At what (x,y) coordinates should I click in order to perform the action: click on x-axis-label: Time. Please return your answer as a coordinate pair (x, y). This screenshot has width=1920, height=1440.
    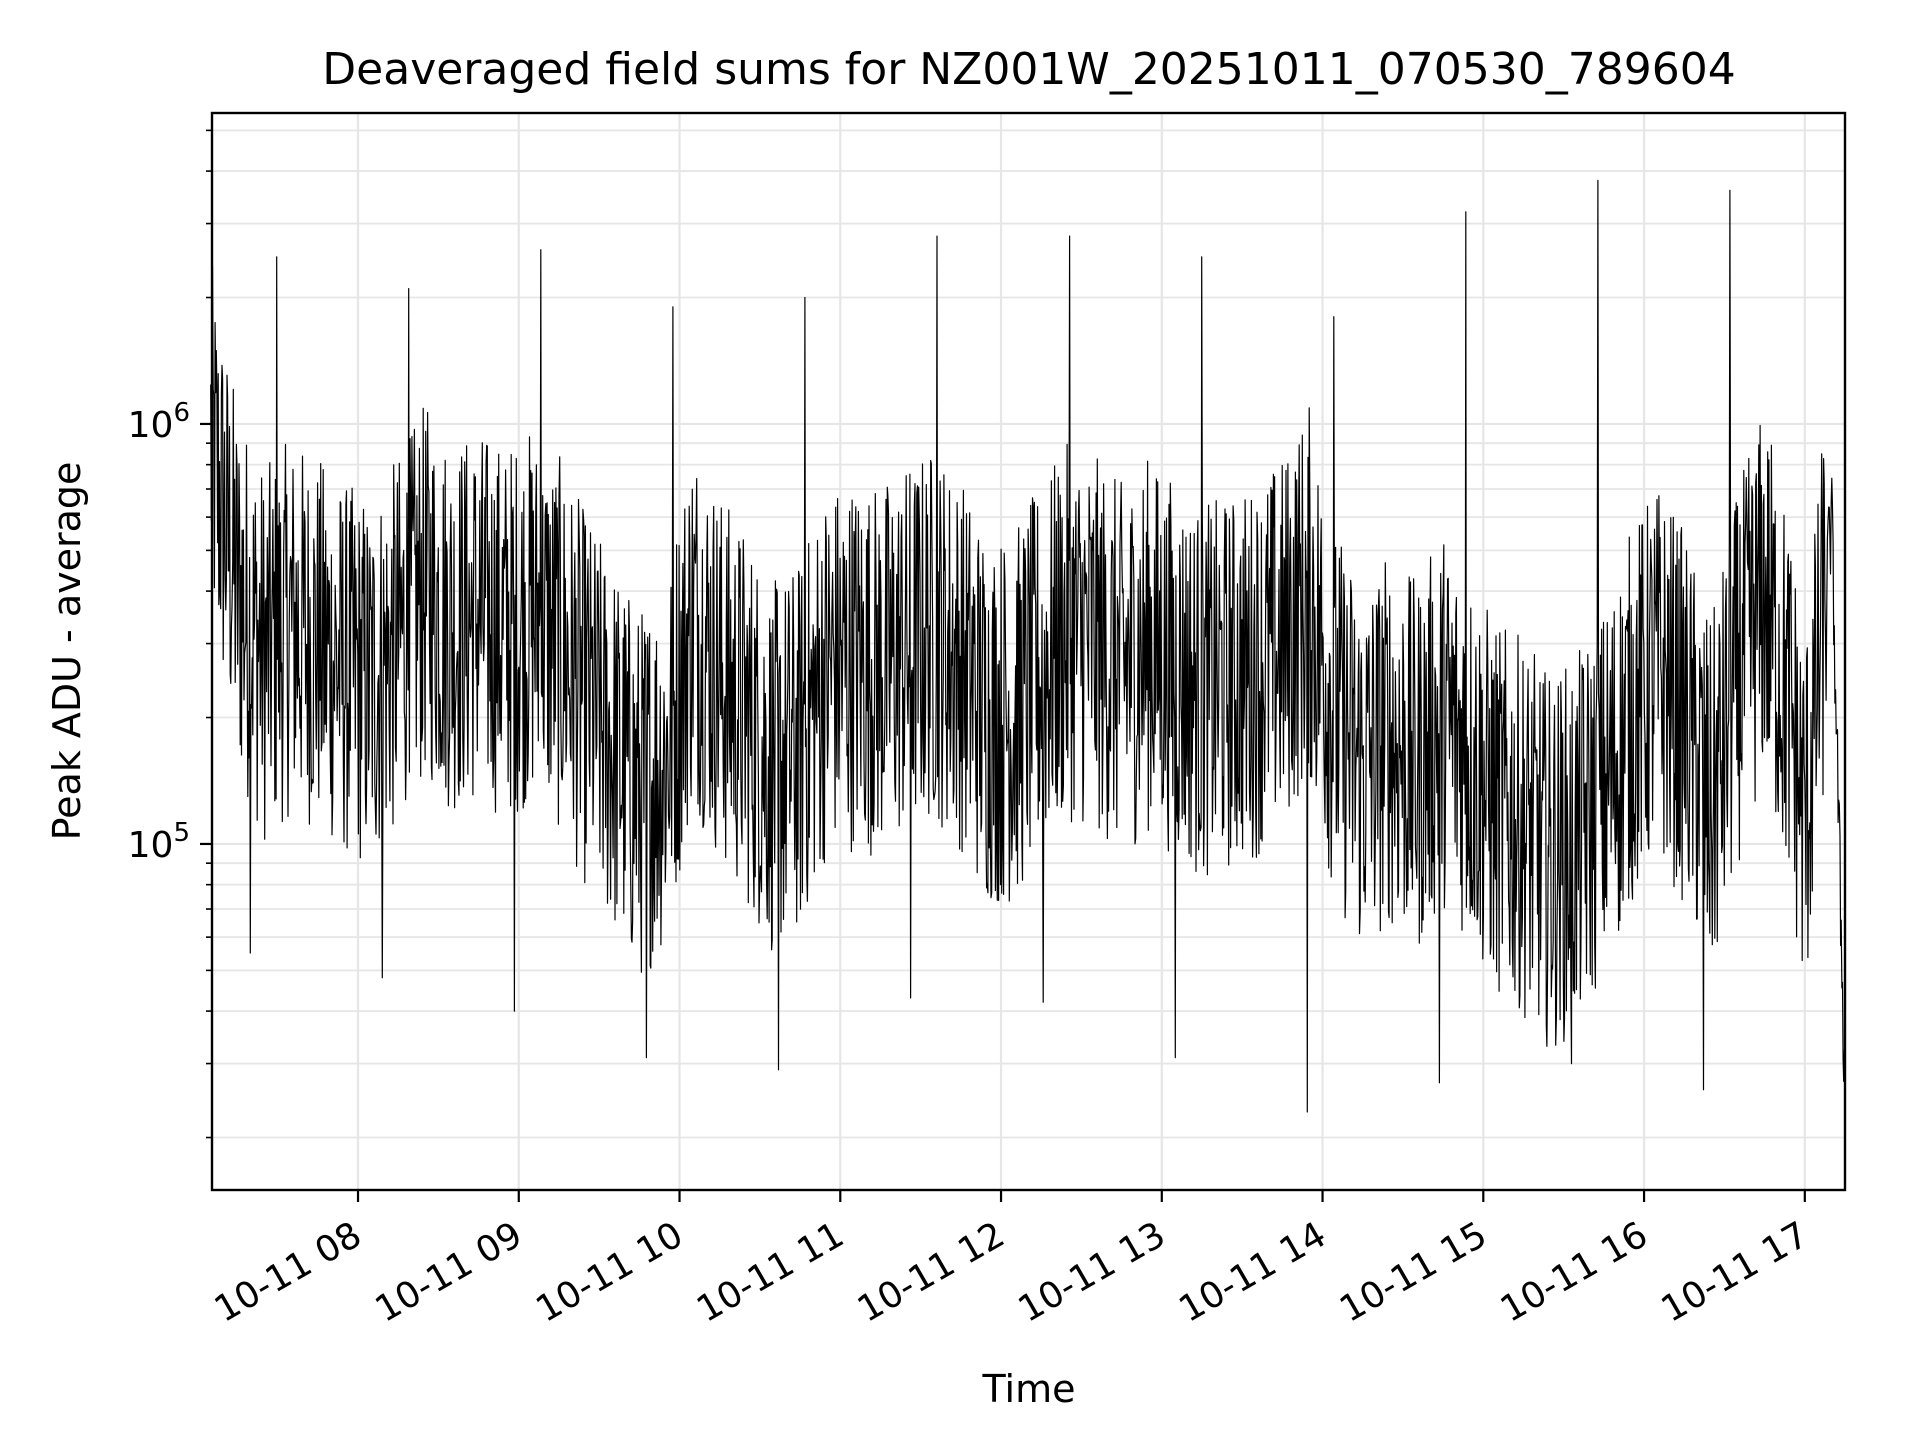
    Looking at the image, I should click on (1029, 1389).